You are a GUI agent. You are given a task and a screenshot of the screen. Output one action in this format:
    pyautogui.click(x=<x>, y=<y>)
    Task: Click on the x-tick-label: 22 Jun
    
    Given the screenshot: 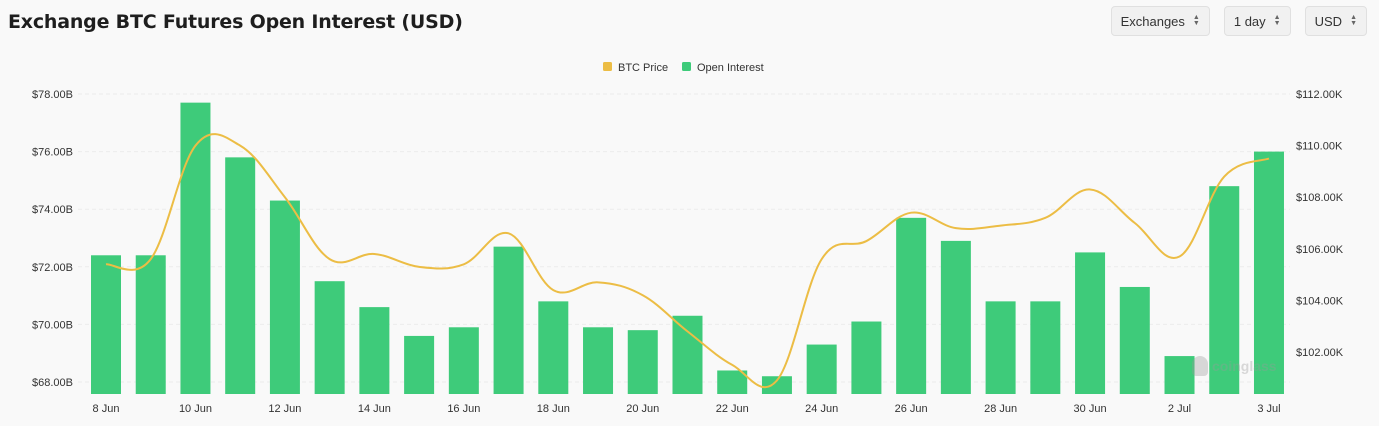 What is the action you would take?
    pyautogui.click(x=732, y=409)
    